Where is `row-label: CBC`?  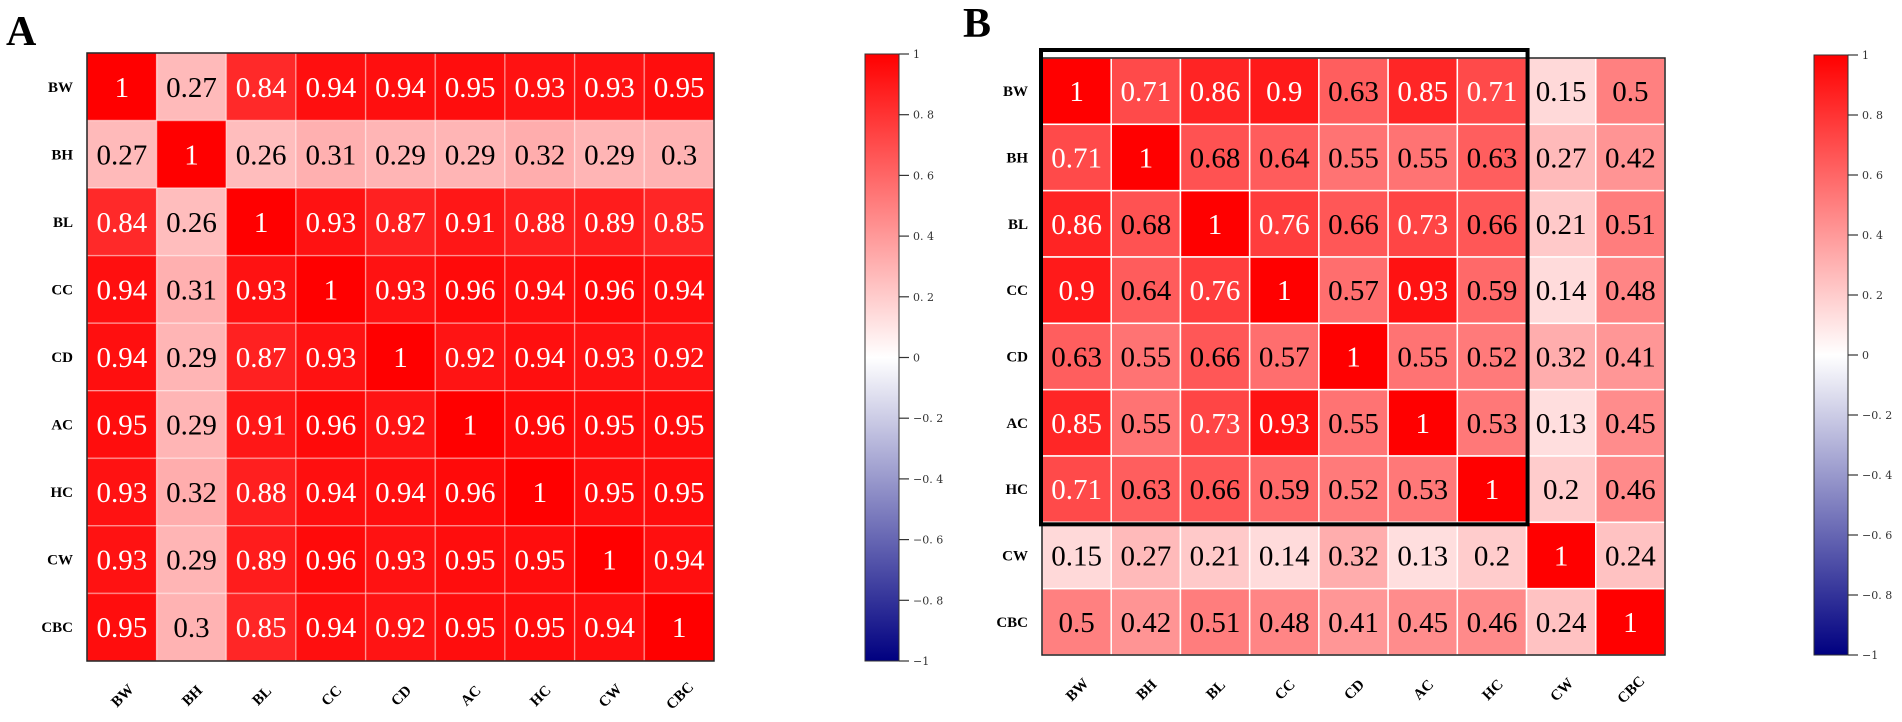
row-label: CBC is located at coordinates (57, 628).